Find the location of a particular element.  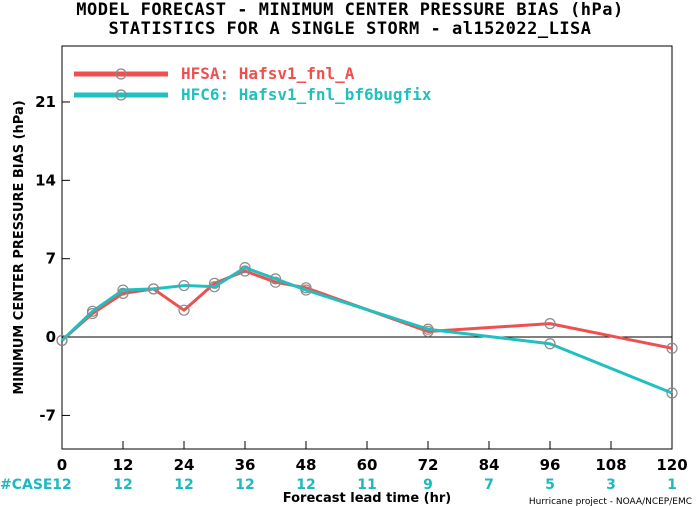

case-count: 5 is located at coordinates (550, 485).